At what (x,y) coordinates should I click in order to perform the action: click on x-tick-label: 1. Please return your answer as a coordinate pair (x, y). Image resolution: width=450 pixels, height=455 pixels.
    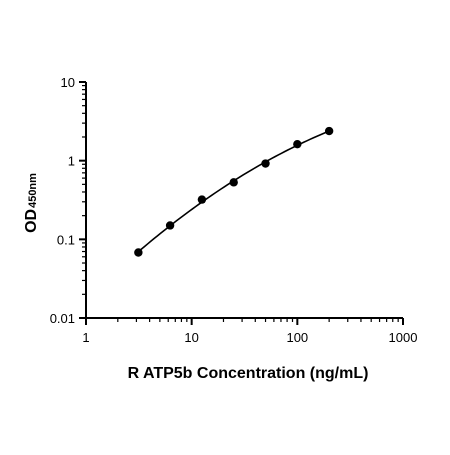
    Looking at the image, I should click on (85, 337).